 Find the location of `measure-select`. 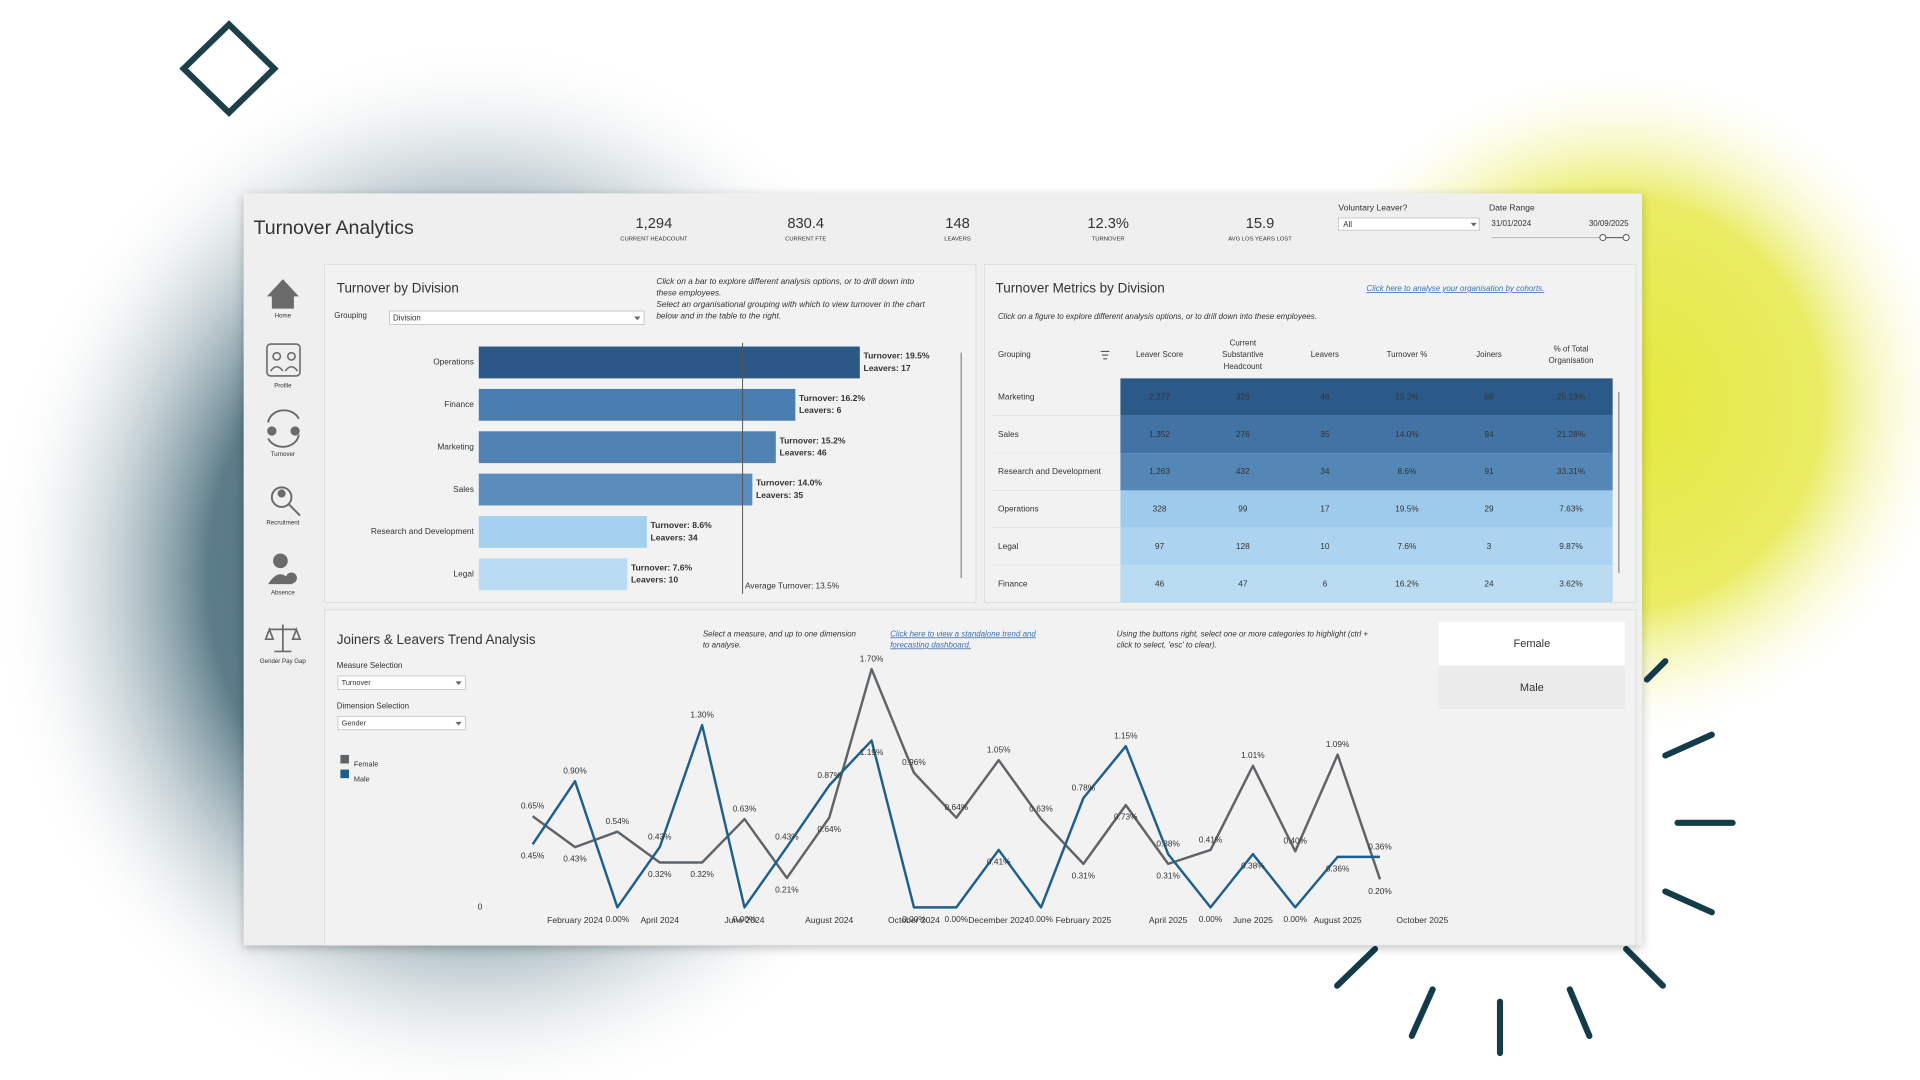

measure-select is located at coordinates (401, 682).